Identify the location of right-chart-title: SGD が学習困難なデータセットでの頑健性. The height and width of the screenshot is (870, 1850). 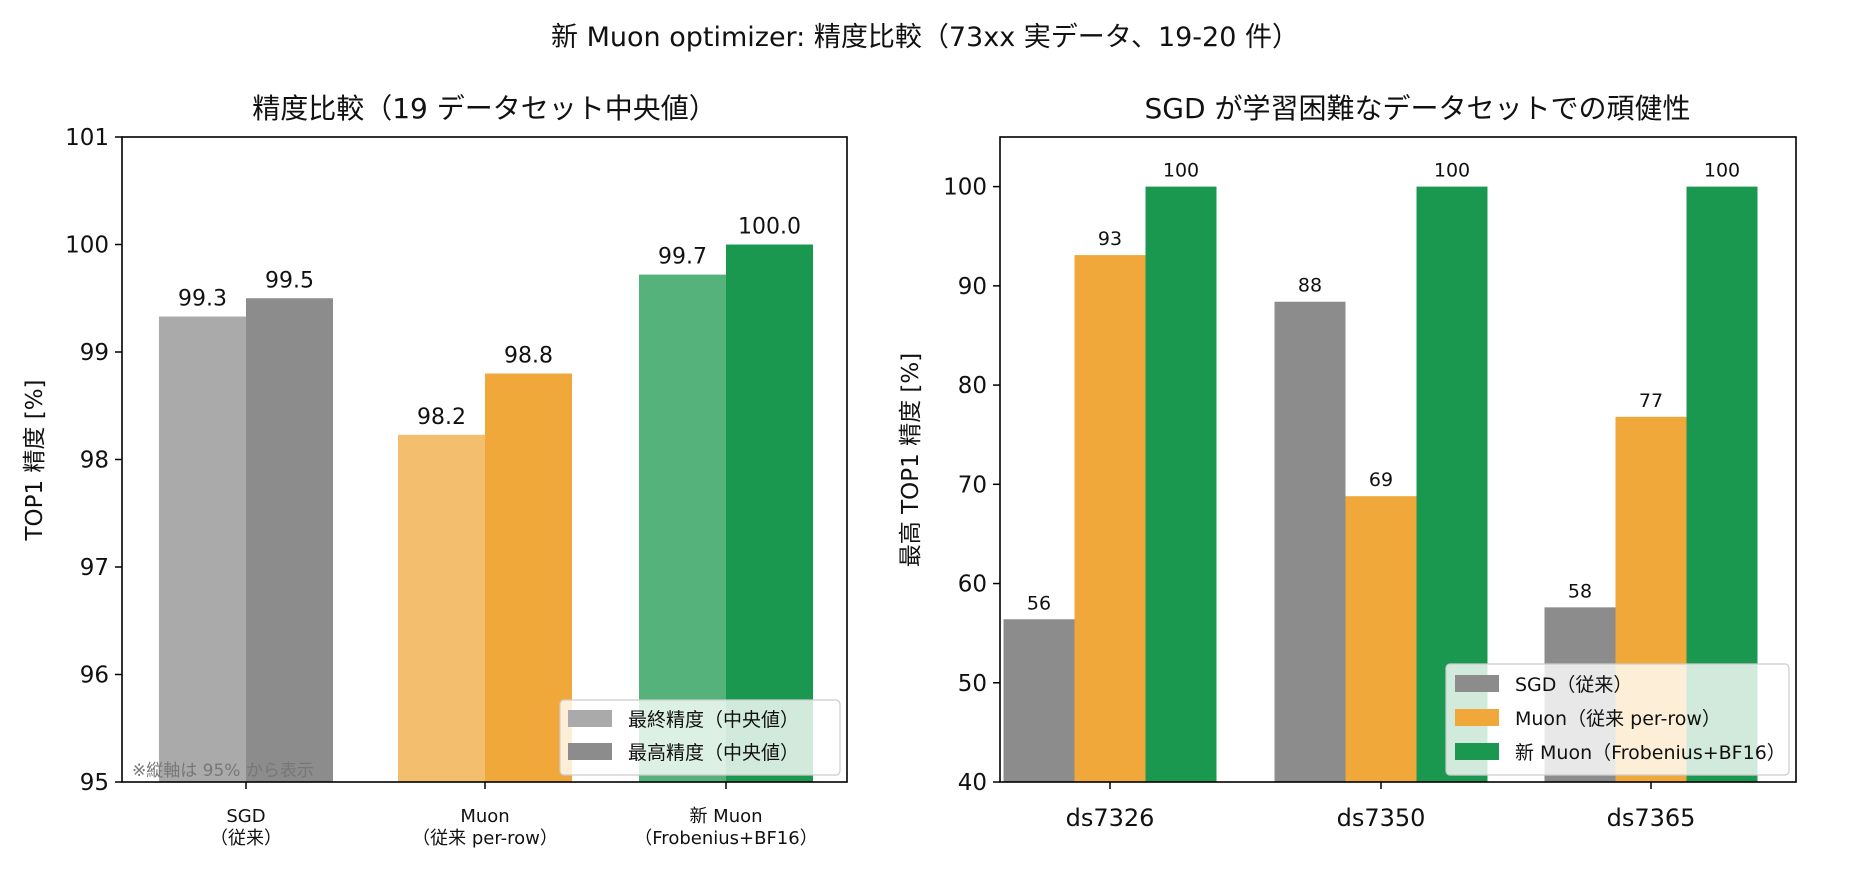
(1418, 108).